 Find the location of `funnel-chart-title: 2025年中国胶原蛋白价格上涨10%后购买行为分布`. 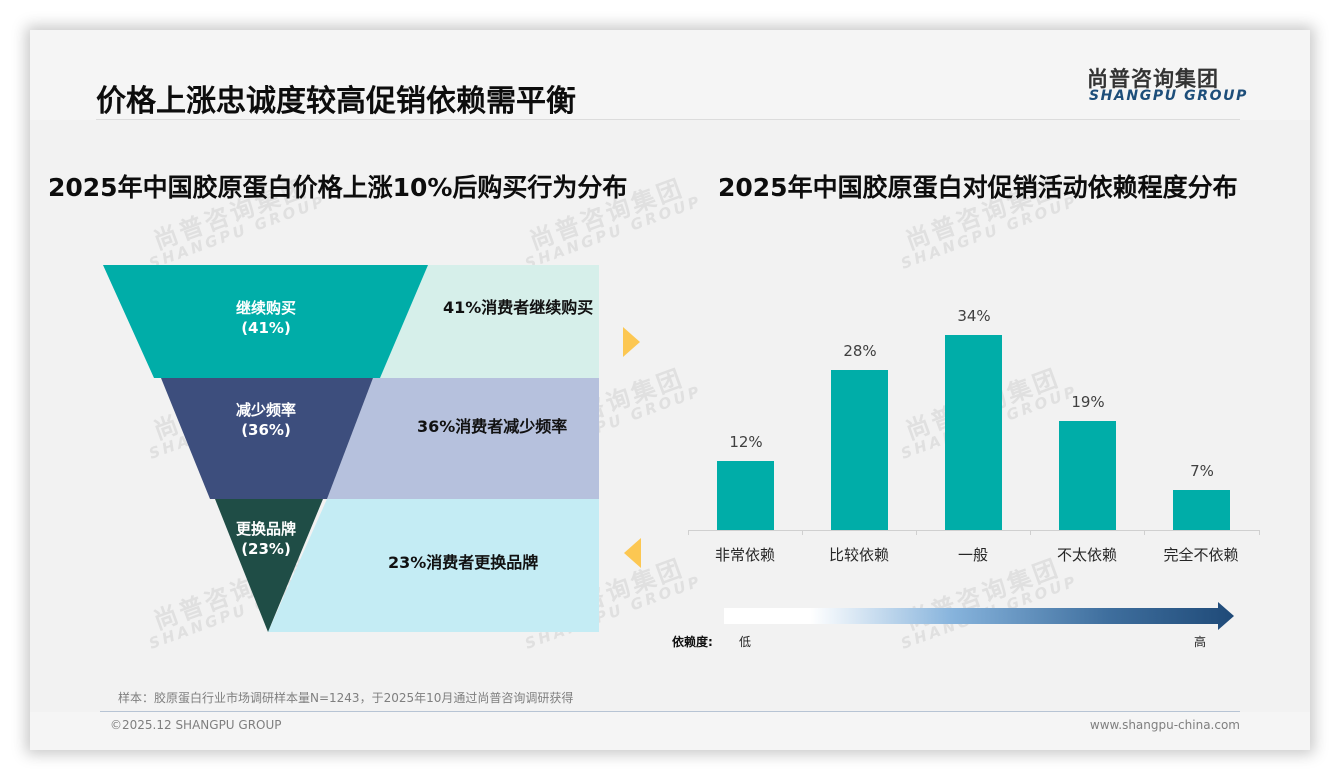

funnel-chart-title: 2025年中国胶原蛋白价格上涨10%后购买行为分布 is located at coordinates (338, 187).